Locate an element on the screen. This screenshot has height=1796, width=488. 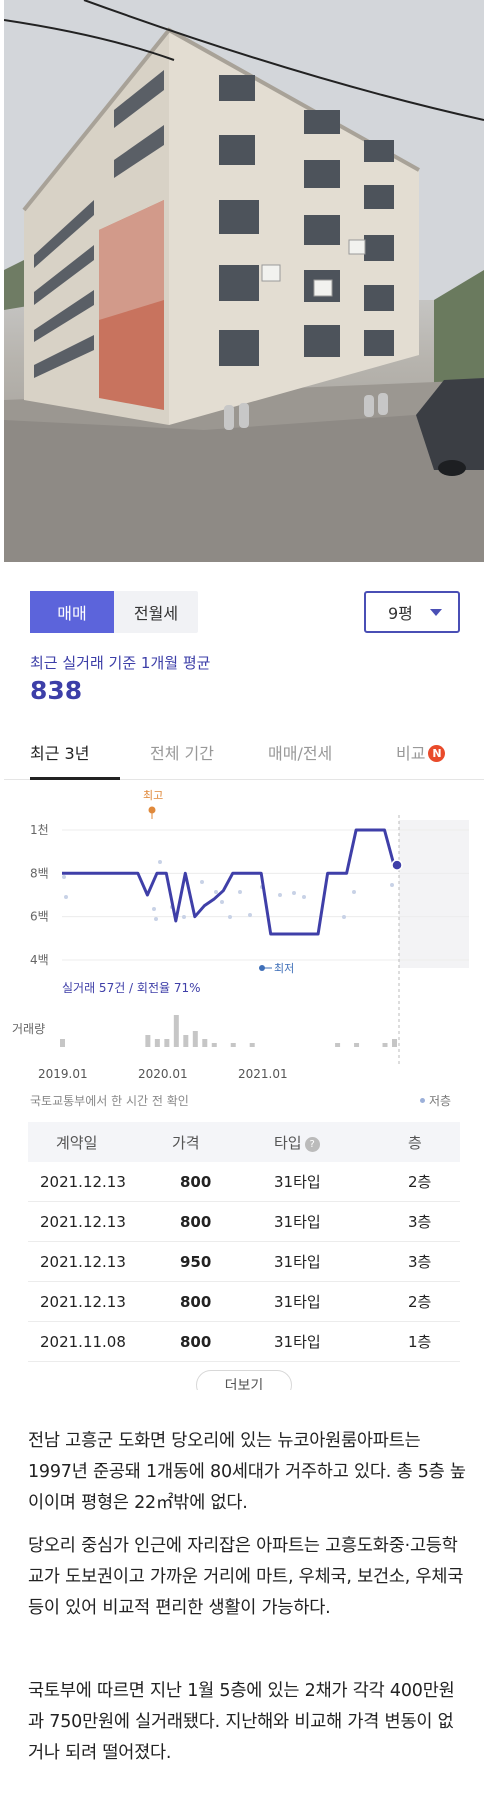
row-price: 950 is located at coordinates (196, 1261).